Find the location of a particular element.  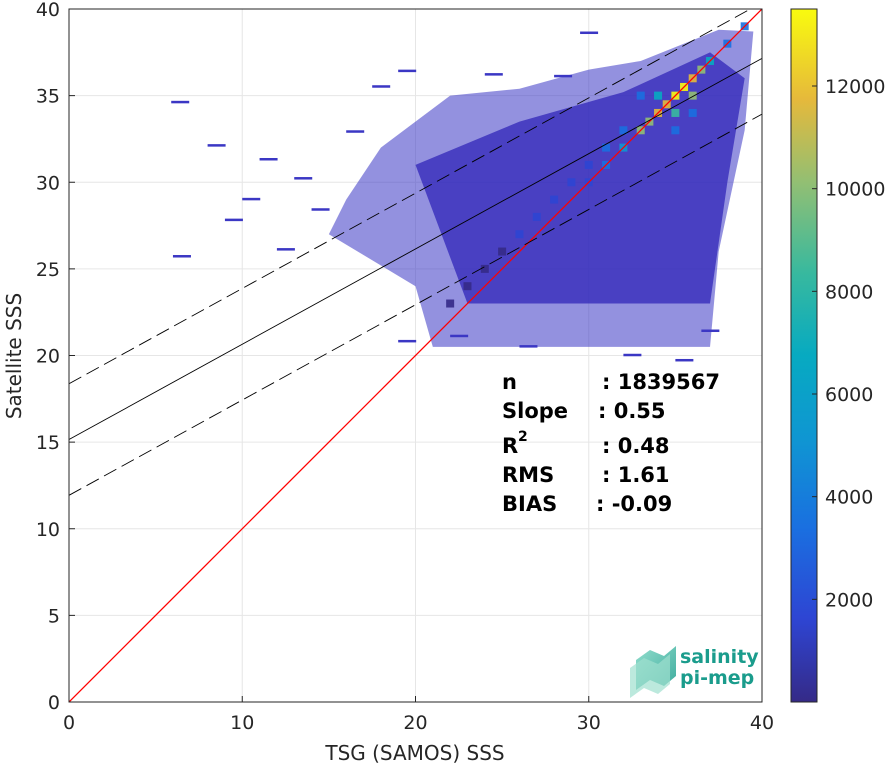

colorbar-tick-label: 8000 is located at coordinates (849, 292).